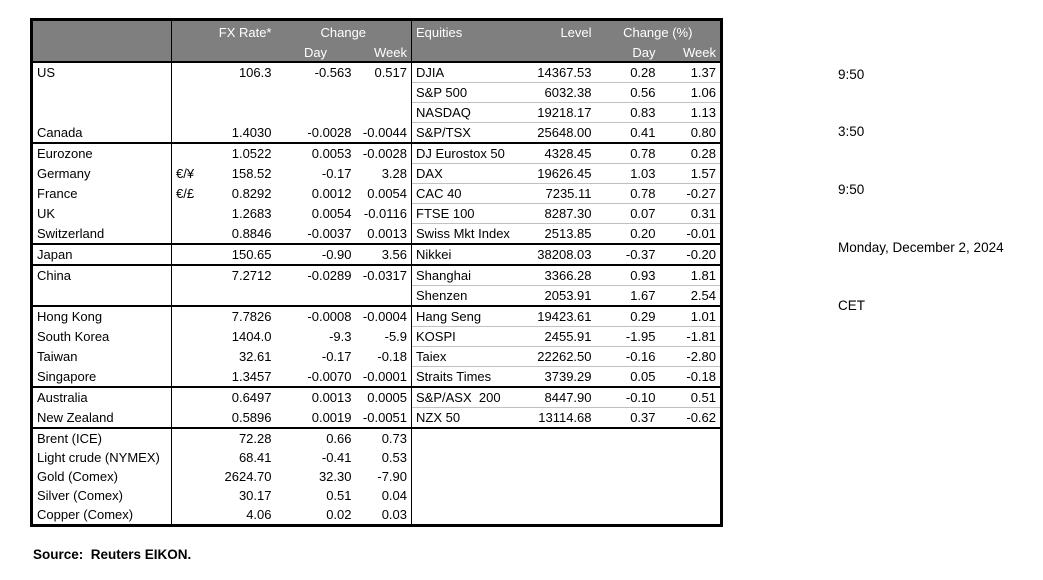 This screenshot has width=1043, height=580. I want to click on equity-day-change-value: 0.05, so click(627, 377).